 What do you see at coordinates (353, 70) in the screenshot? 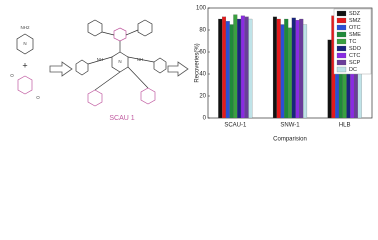
I see `legend-label: DC` at bounding box center [353, 70].